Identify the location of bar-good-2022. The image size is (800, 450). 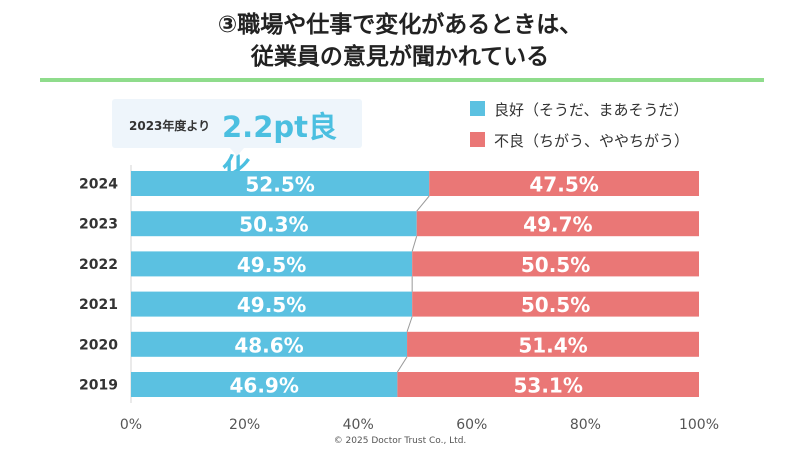
(272, 264).